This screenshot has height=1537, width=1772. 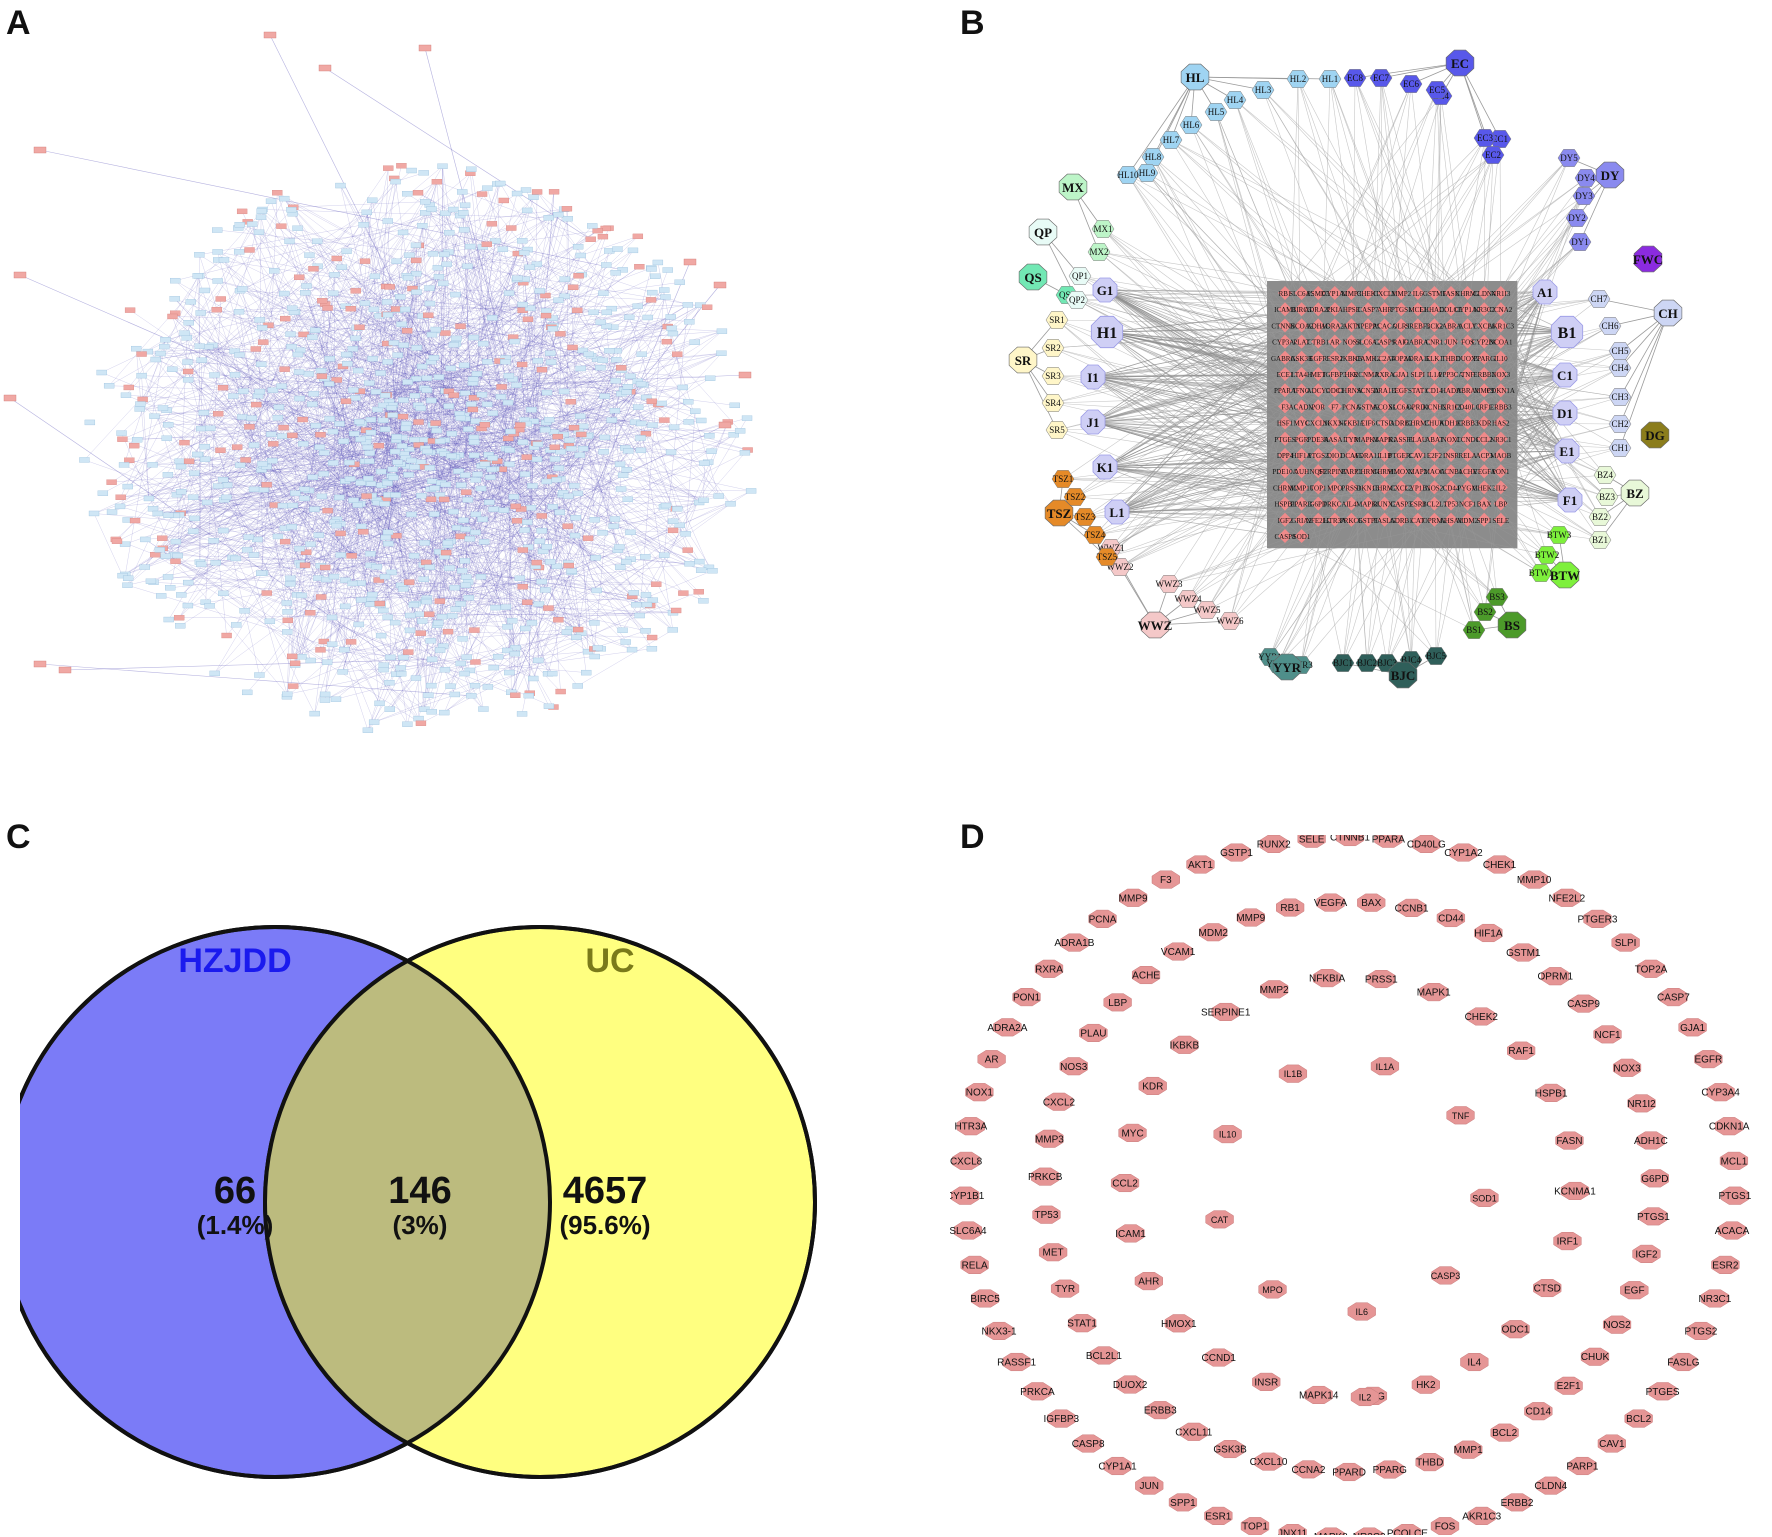 I want to click on ingredient-label: CH2, so click(x=1619, y=424).